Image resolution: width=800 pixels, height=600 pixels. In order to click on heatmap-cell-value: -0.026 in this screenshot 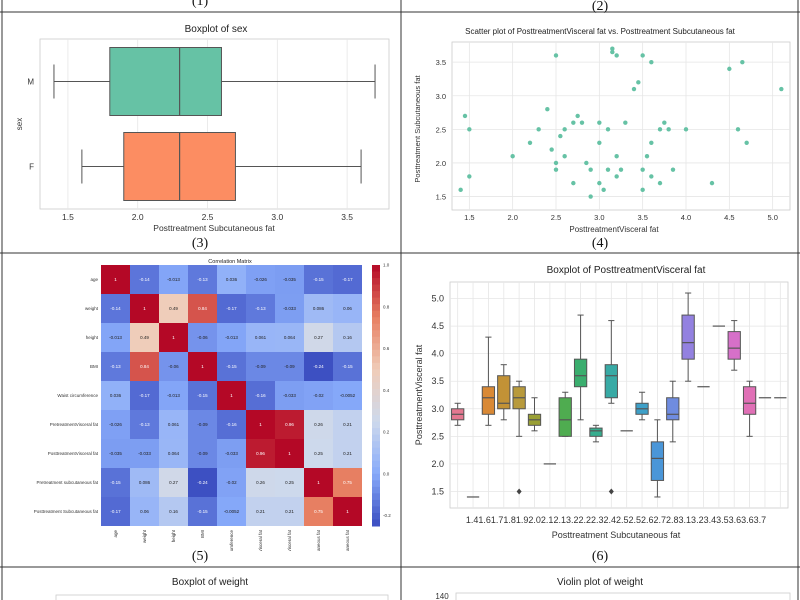, I will do `click(260, 279)`.